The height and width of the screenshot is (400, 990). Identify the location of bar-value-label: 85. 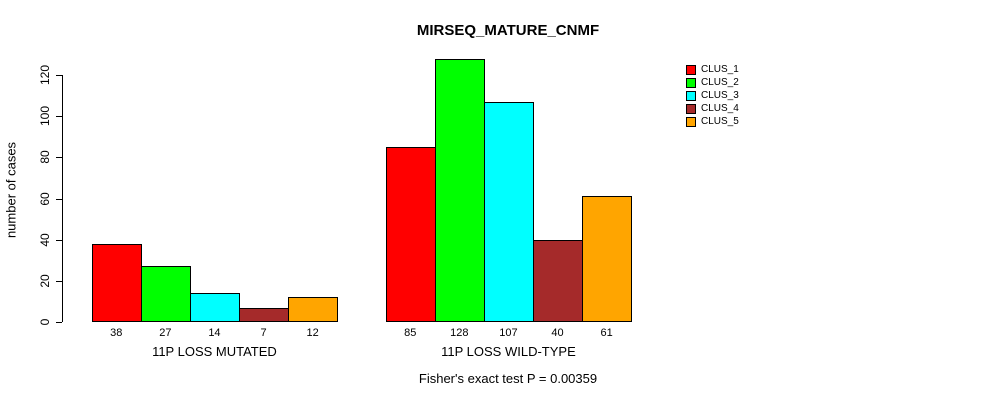
(410, 333).